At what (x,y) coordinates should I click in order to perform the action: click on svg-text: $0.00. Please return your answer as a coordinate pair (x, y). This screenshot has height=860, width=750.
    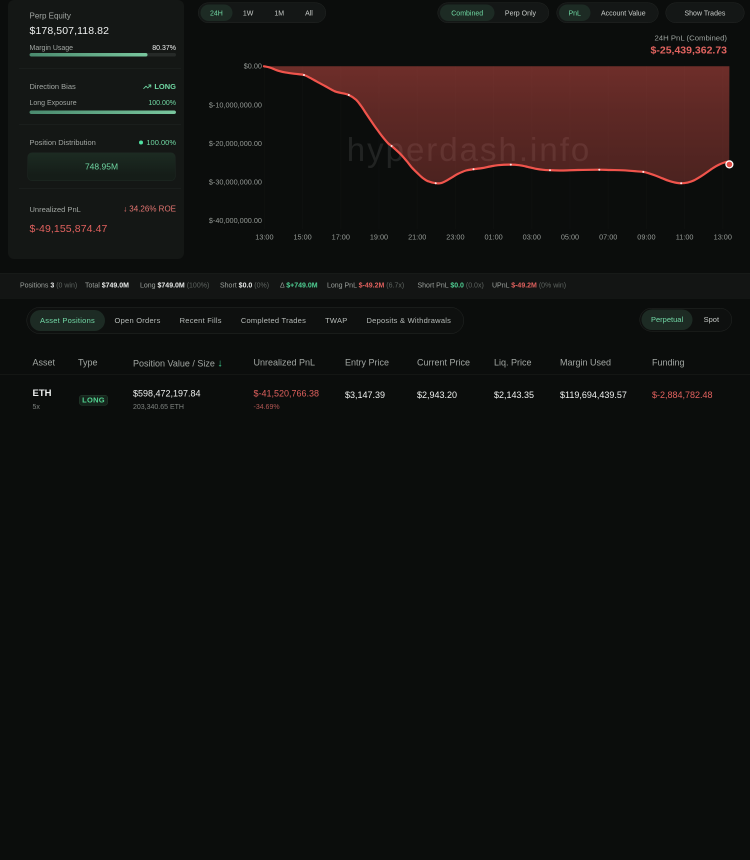
    Looking at the image, I should click on (253, 66).